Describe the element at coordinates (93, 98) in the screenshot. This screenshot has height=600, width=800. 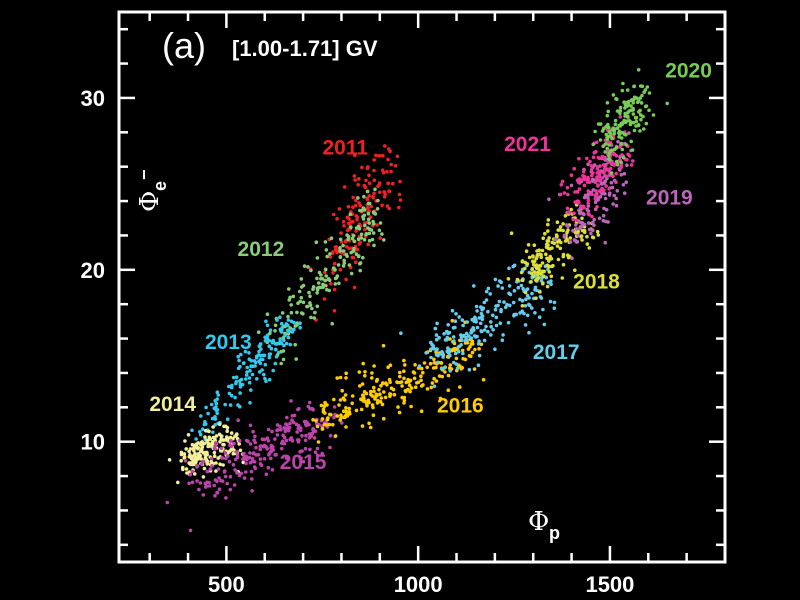
I see `y-tick-label: 30` at that location.